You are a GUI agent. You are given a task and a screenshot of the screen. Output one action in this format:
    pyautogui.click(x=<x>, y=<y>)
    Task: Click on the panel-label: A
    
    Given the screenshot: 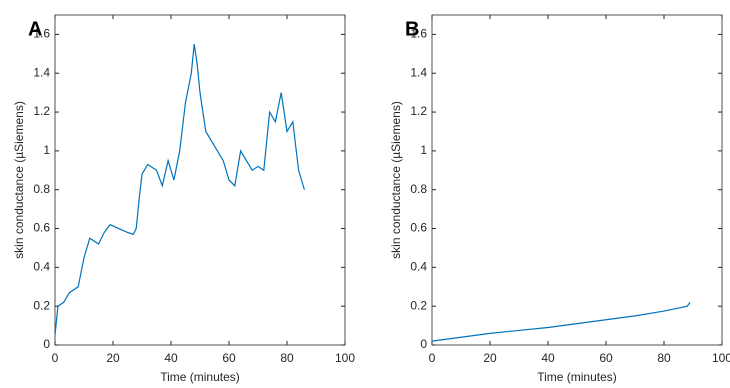 What is the action you would take?
    pyautogui.click(x=35, y=29)
    